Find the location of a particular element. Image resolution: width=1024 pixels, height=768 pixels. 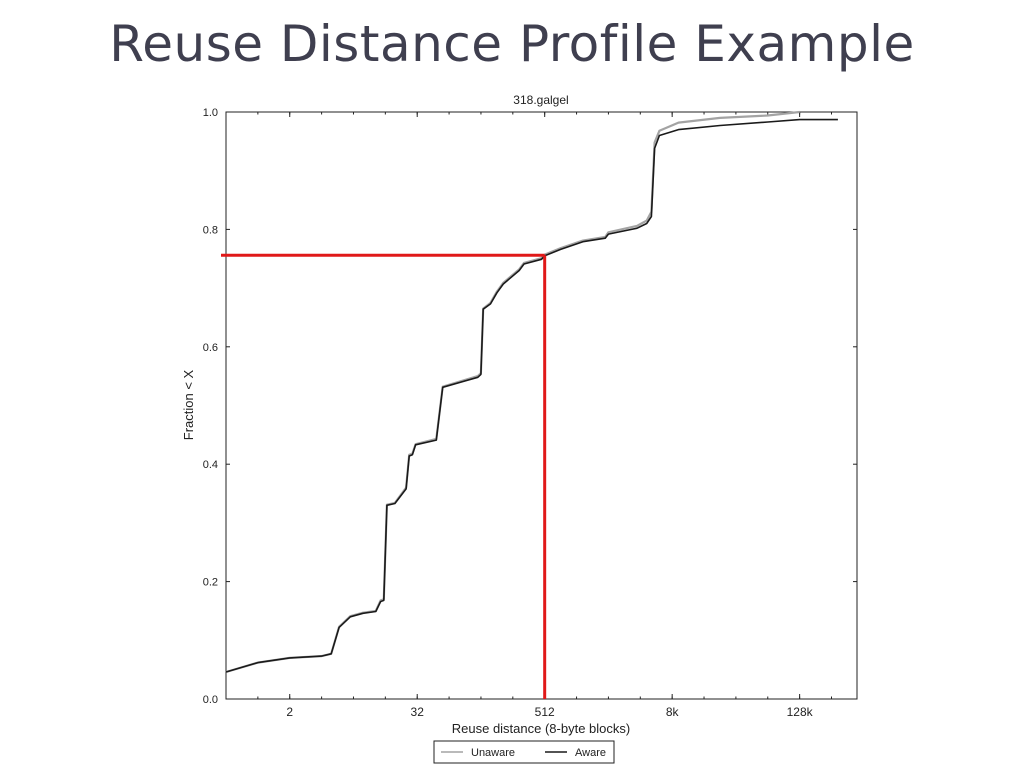

x-tick-label: 512 is located at coordinates (545, 712).